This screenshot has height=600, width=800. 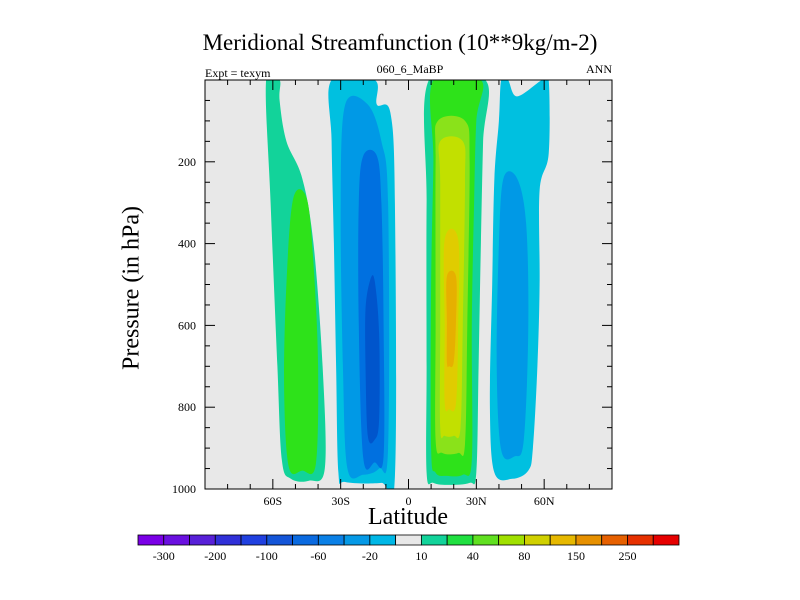 What do you see at coordinates (476, 501) in the screenshot?
I see `x-tick-label: 30N` at bounding box center [476, 501].